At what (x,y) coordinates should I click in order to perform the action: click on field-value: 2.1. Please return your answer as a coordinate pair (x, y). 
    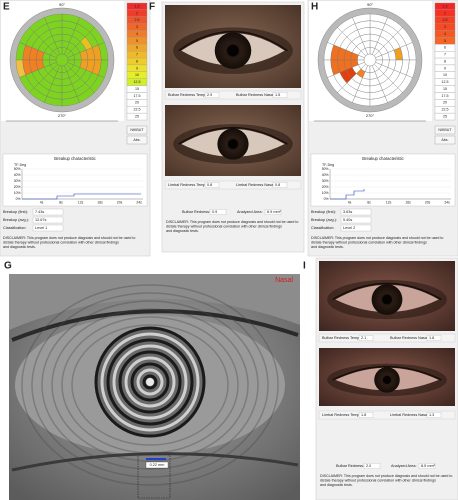
    Looking at the image, I should click on (363, 338).